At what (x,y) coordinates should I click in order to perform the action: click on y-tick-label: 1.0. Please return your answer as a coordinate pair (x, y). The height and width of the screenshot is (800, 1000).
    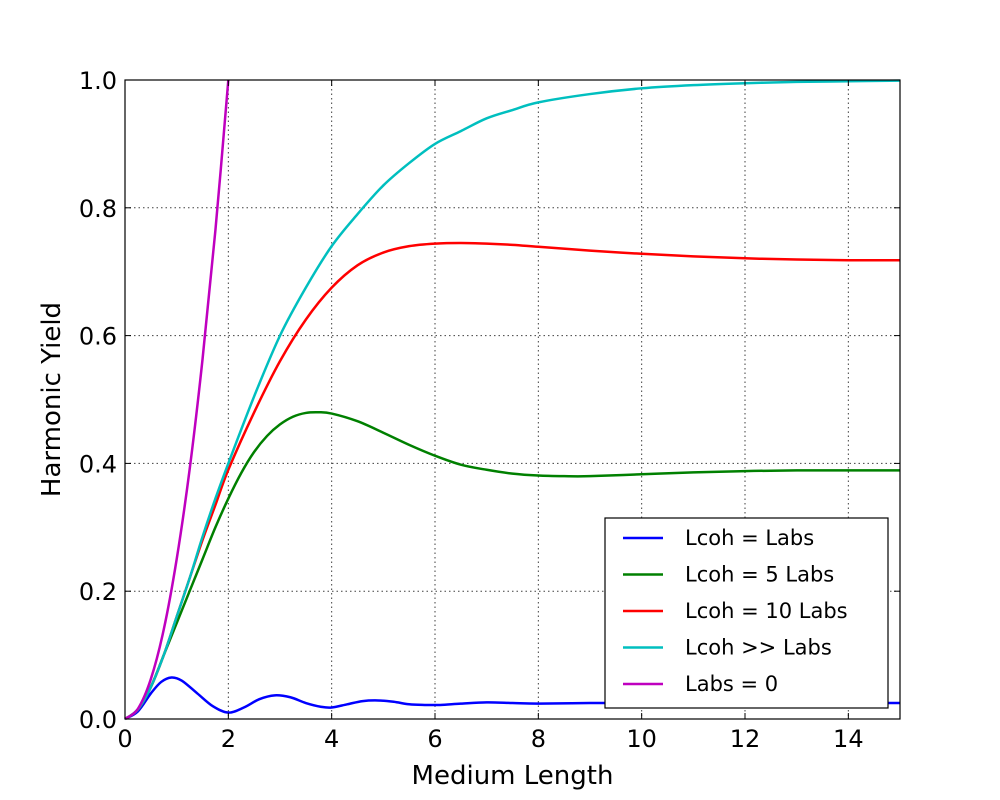
    Looking at the image, I should click on (98, 81).